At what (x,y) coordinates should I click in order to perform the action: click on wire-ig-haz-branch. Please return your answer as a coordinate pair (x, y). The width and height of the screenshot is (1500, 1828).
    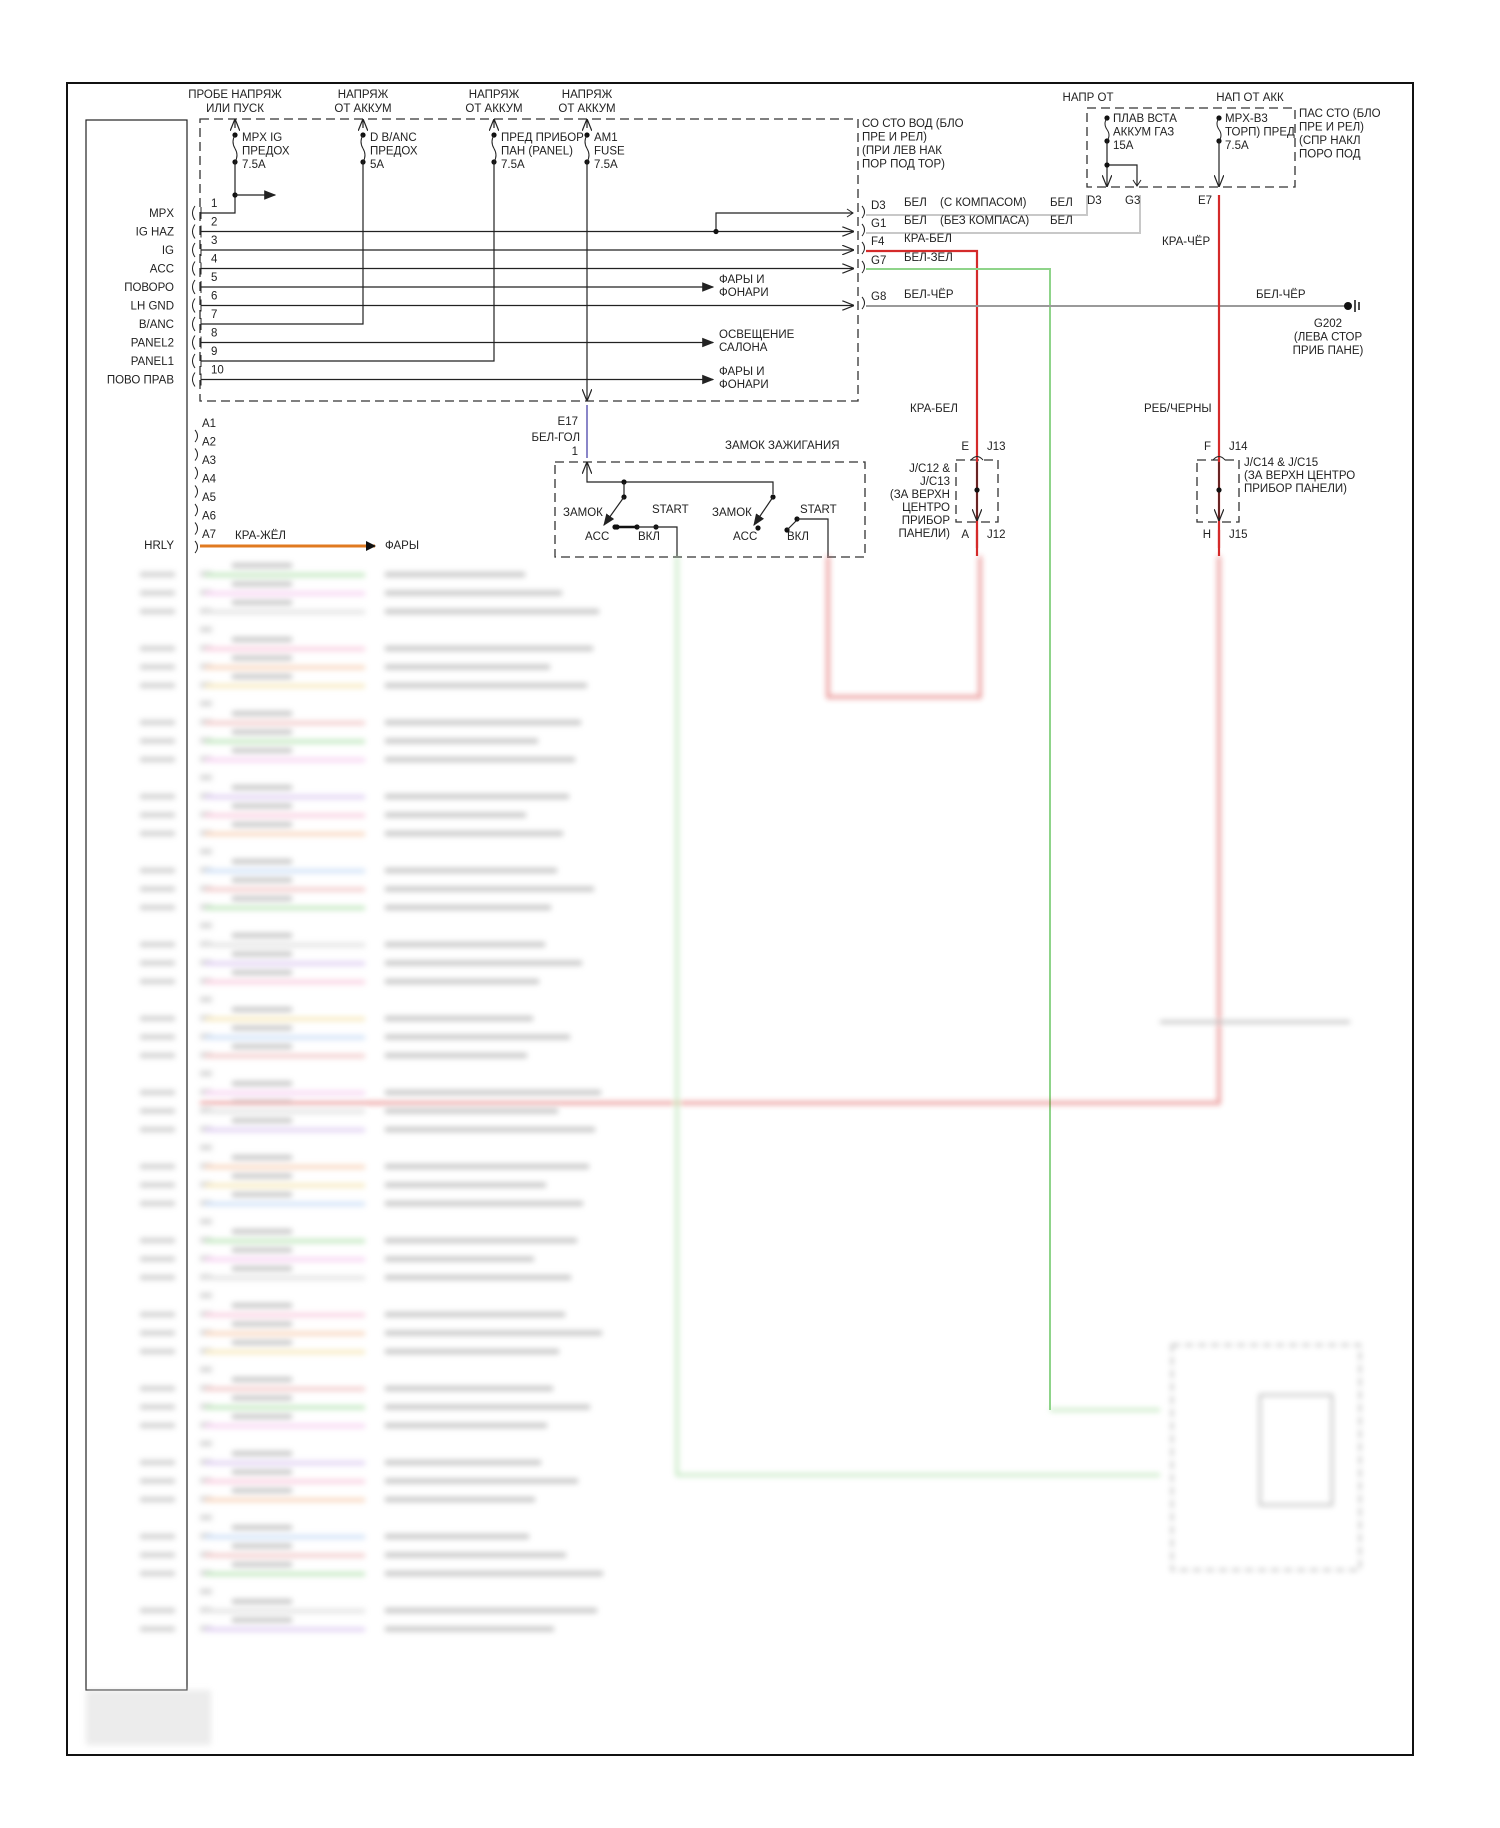
    Looking at the image, I should click on (784, 222).